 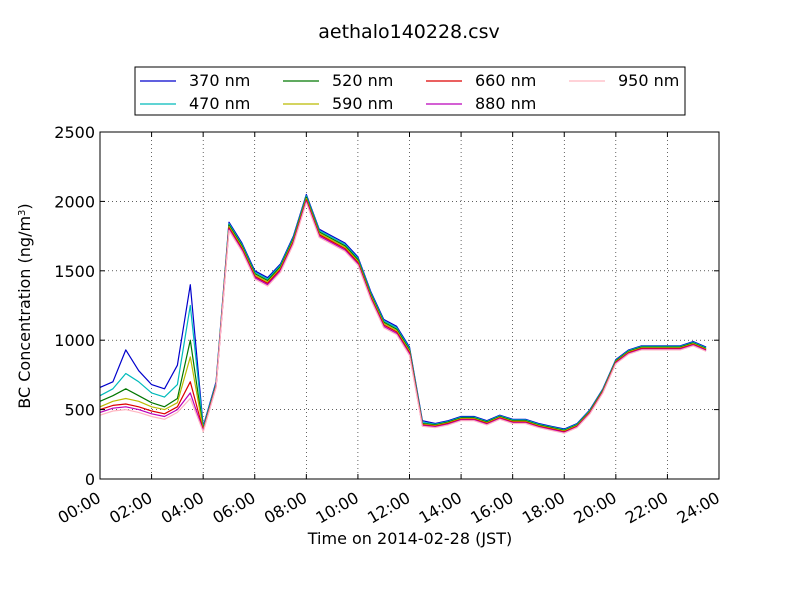 What do you see at coordinates (24, 312) in the screenshot?
I see `y-axis-label-main: BC Concentration (ng/m` at bounding box center [24, 312].